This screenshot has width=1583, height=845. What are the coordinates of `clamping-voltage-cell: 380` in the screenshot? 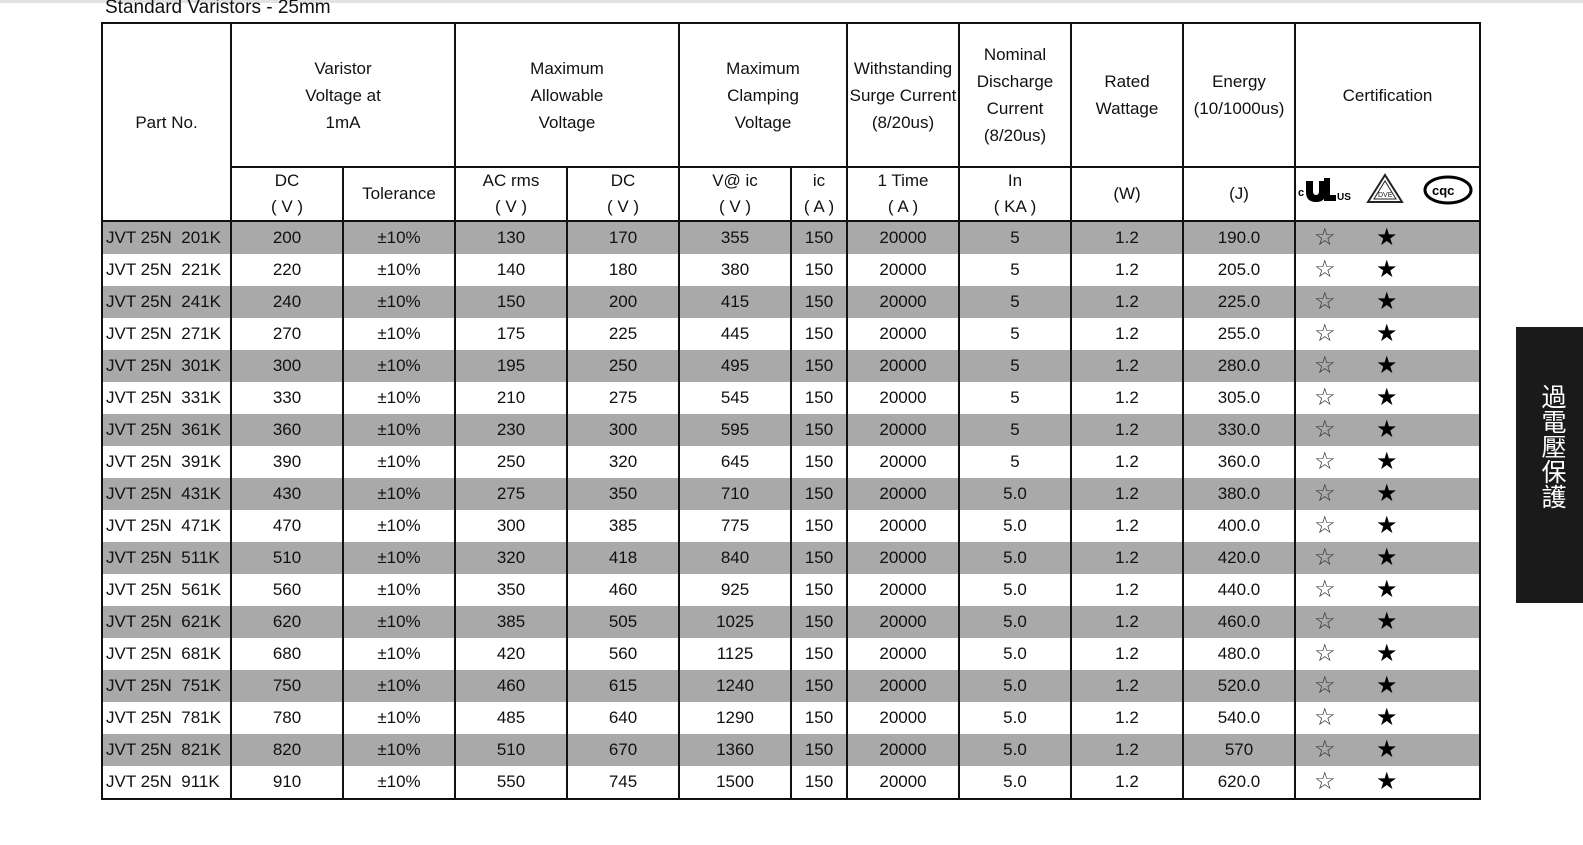 It's located at (735, 270).